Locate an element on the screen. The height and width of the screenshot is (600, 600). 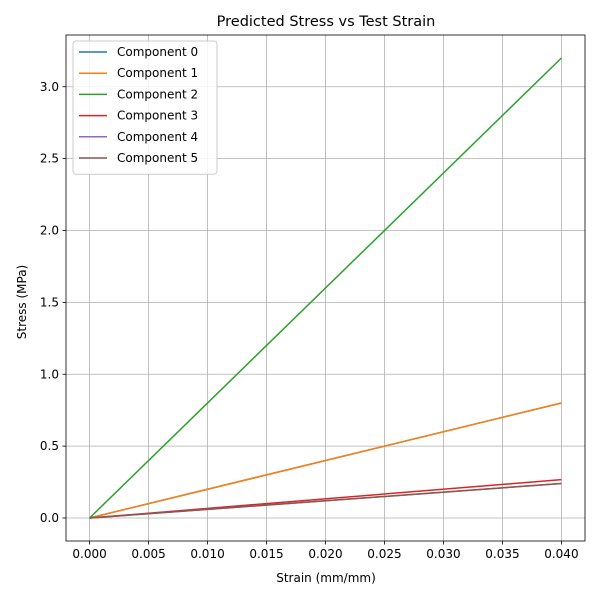
legend-label: Component 0 is located at coordinates (157, 52).